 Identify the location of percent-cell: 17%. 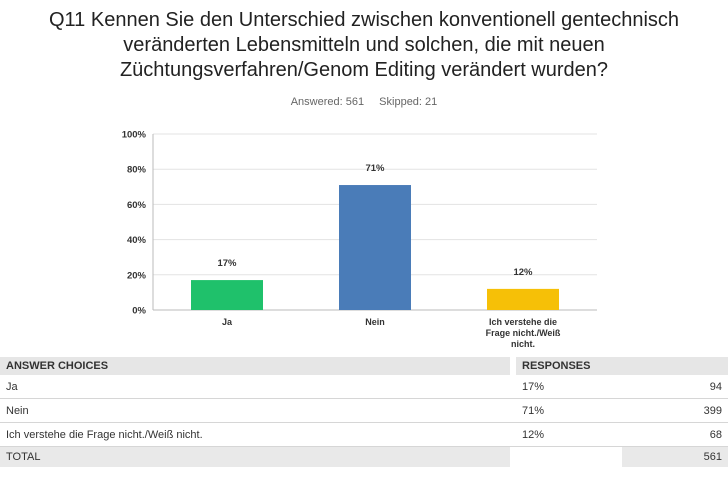
(569, 387).